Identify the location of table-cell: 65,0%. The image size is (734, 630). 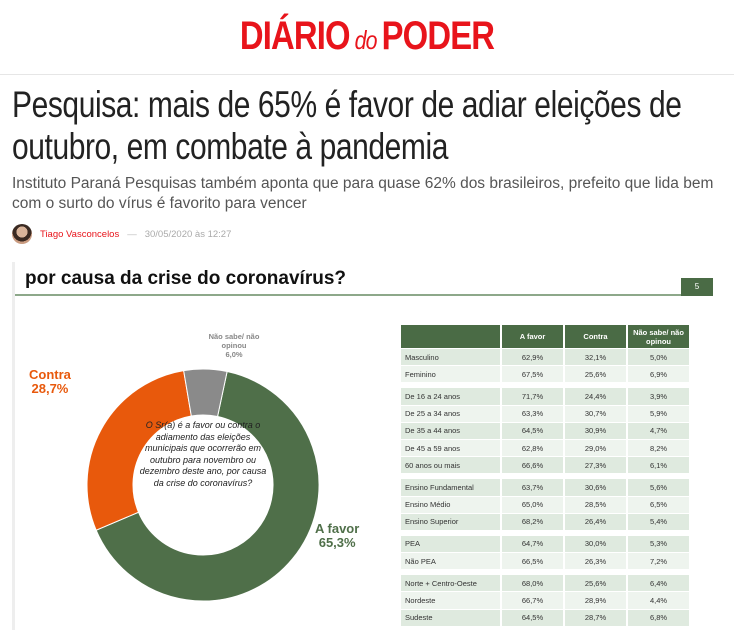
(532, 504).